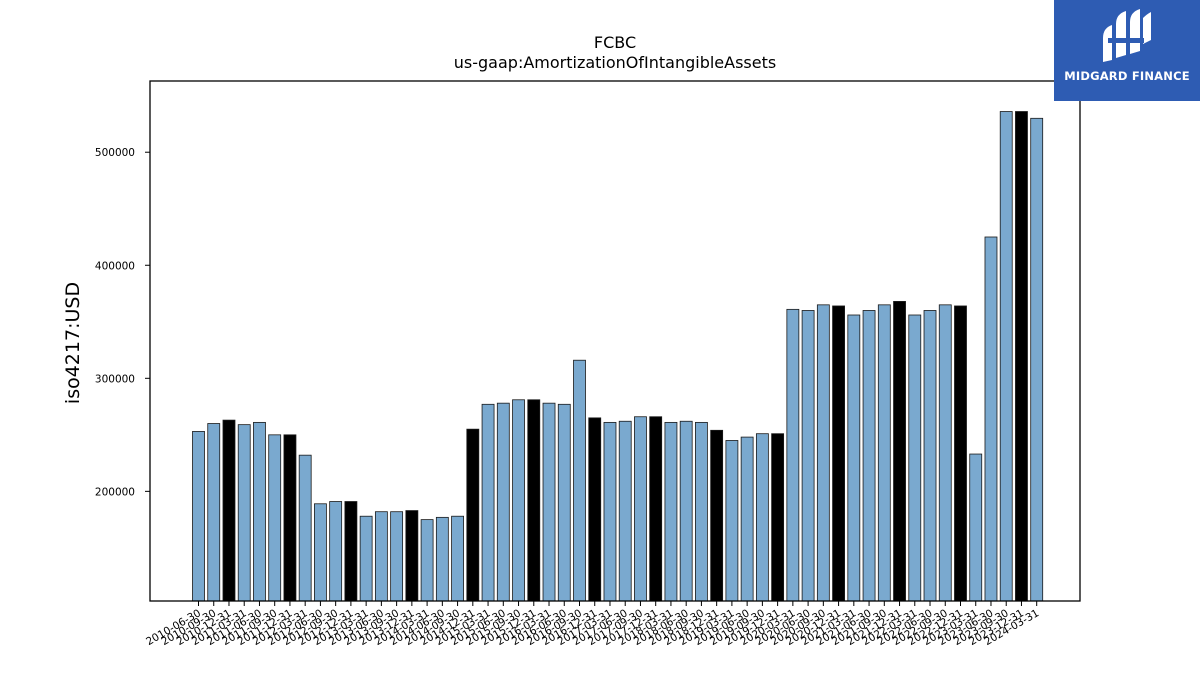  Describe the element at coordinates (115, 492) in the screenshot. I see `y-tick-label: 200000` at that location.